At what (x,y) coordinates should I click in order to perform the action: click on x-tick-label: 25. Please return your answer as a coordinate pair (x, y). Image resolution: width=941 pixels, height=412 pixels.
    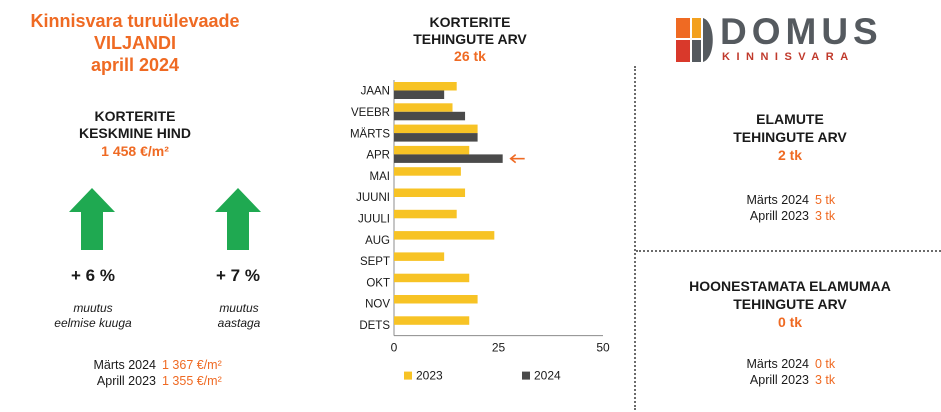
    Looking at the image, I should click on (499, 348).